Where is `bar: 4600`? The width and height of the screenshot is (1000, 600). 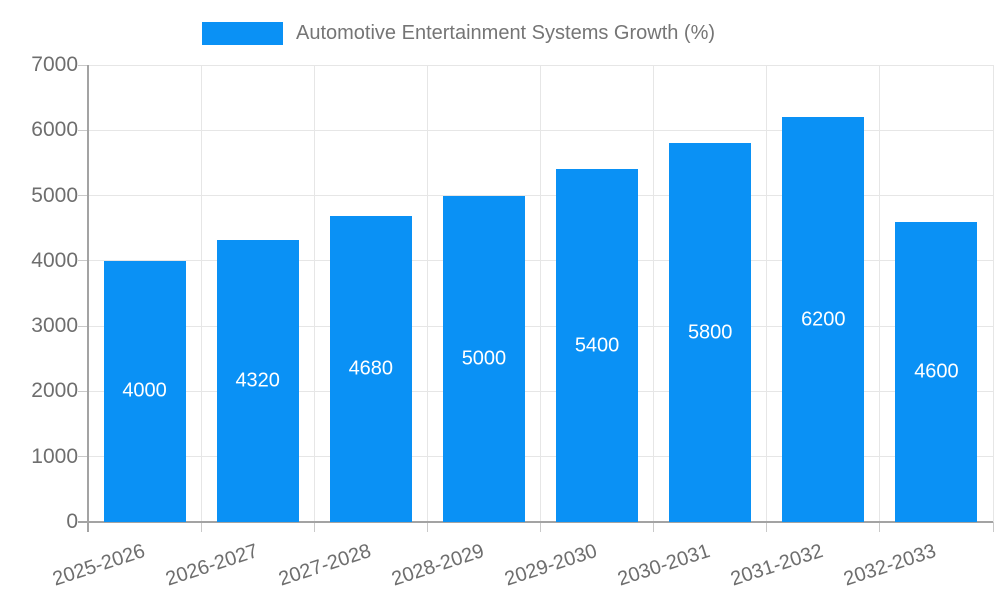
bar: 4600 is located at coordinates (936, 371).